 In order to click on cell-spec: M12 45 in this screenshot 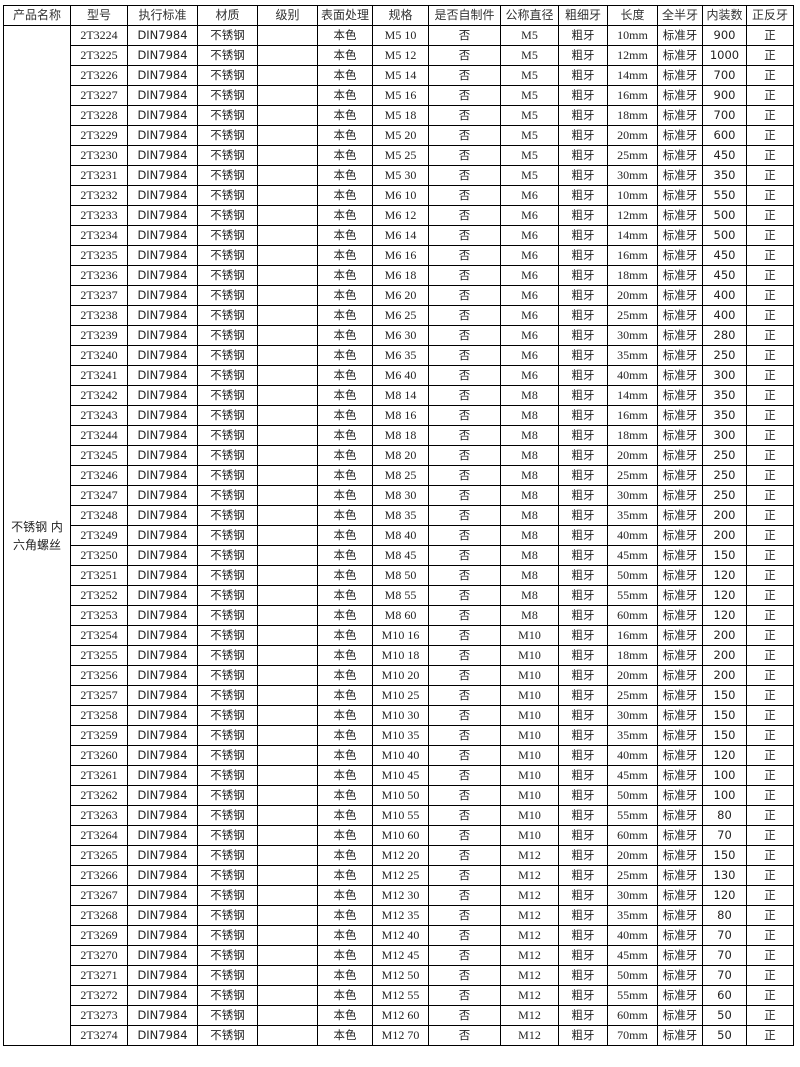, I will do `click(400, 955)`.